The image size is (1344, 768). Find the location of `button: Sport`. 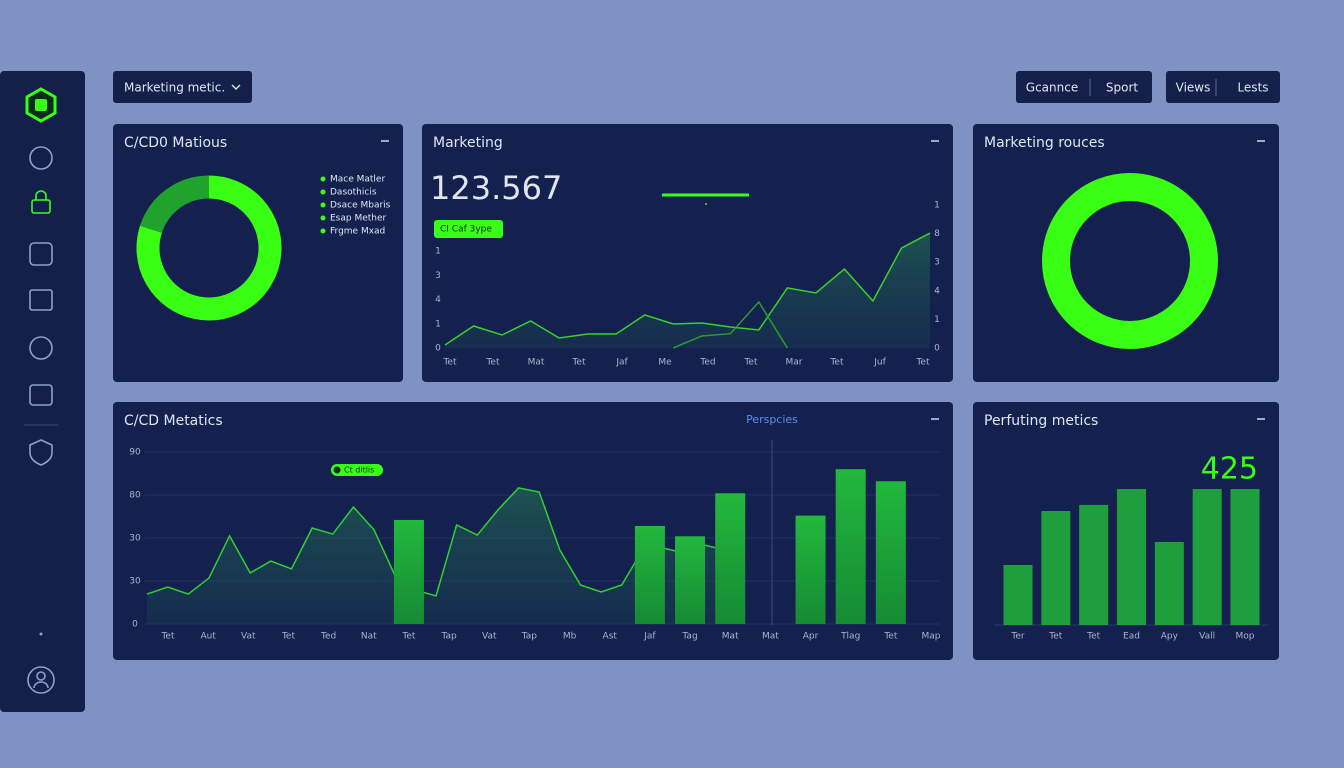

button: Sport is located at coordinates (1122, 88).